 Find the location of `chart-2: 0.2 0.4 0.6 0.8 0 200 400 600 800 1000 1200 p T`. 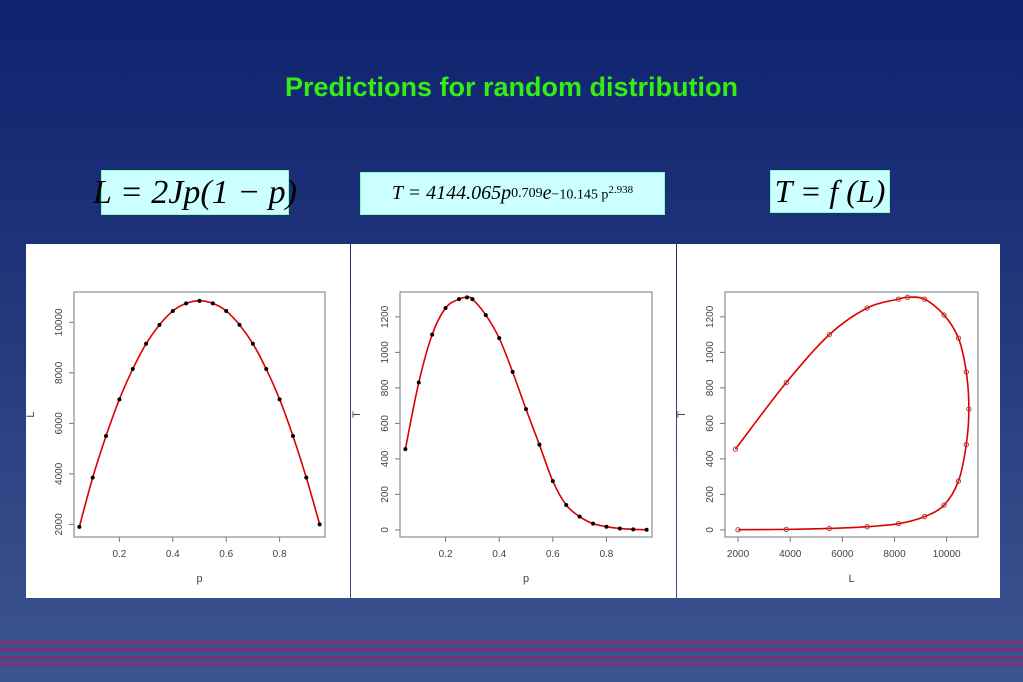

chart-2: 0.2 0.4 0.6 0.8 0 200 400 600 800 1000 1200 p T is located at coordinates (502, 438).